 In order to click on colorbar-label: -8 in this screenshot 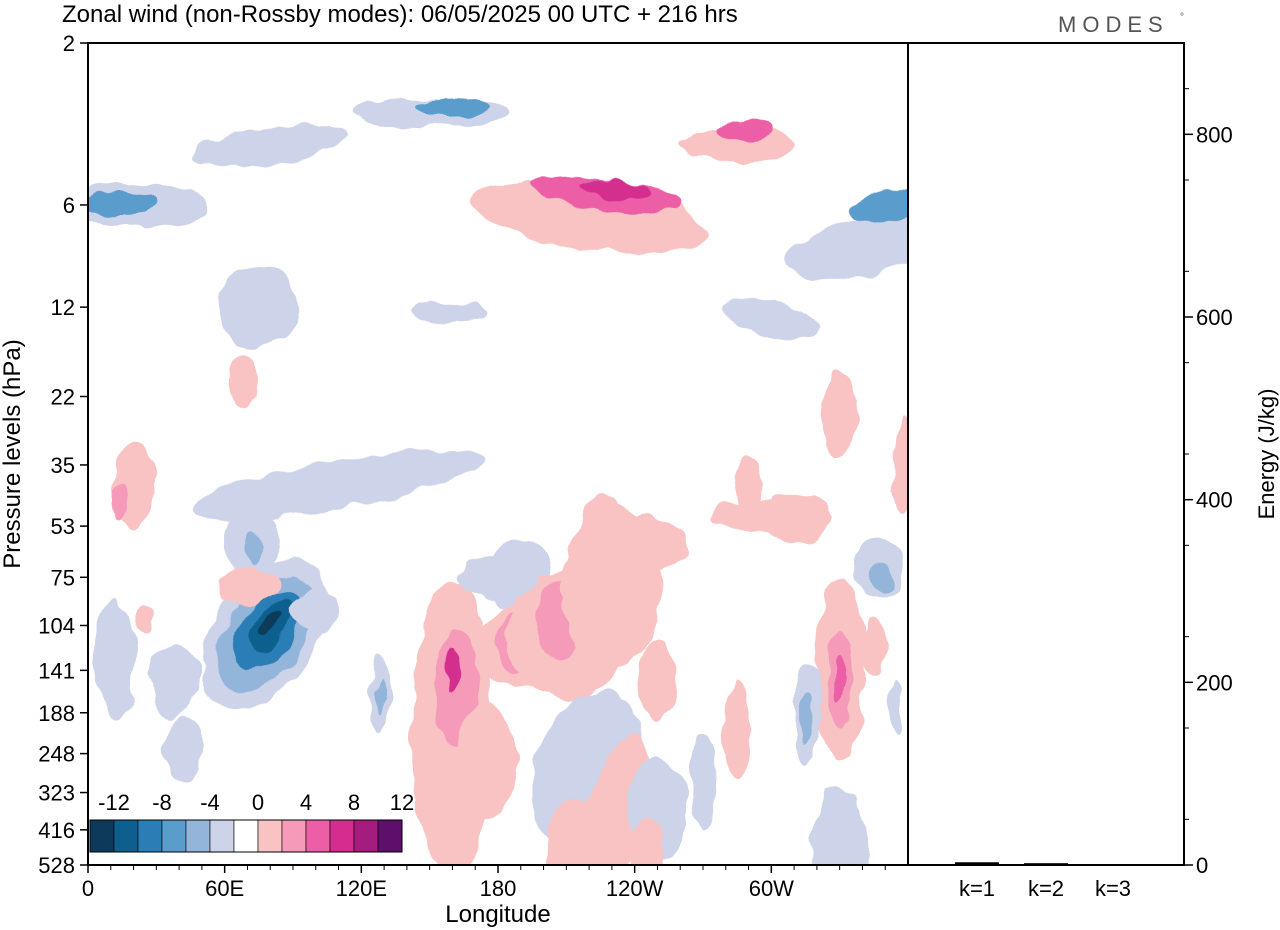, I will do `click(162, 802)`.